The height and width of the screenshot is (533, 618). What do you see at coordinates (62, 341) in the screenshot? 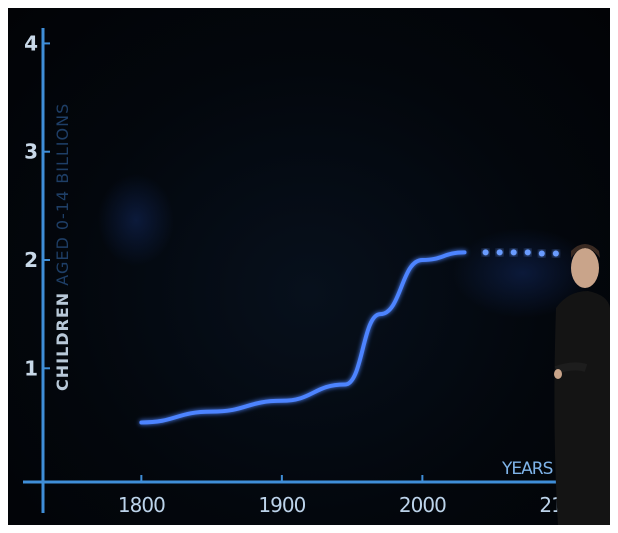
I see `y-axis-title-main: CHILDREN` at bounding box center [62, 341].